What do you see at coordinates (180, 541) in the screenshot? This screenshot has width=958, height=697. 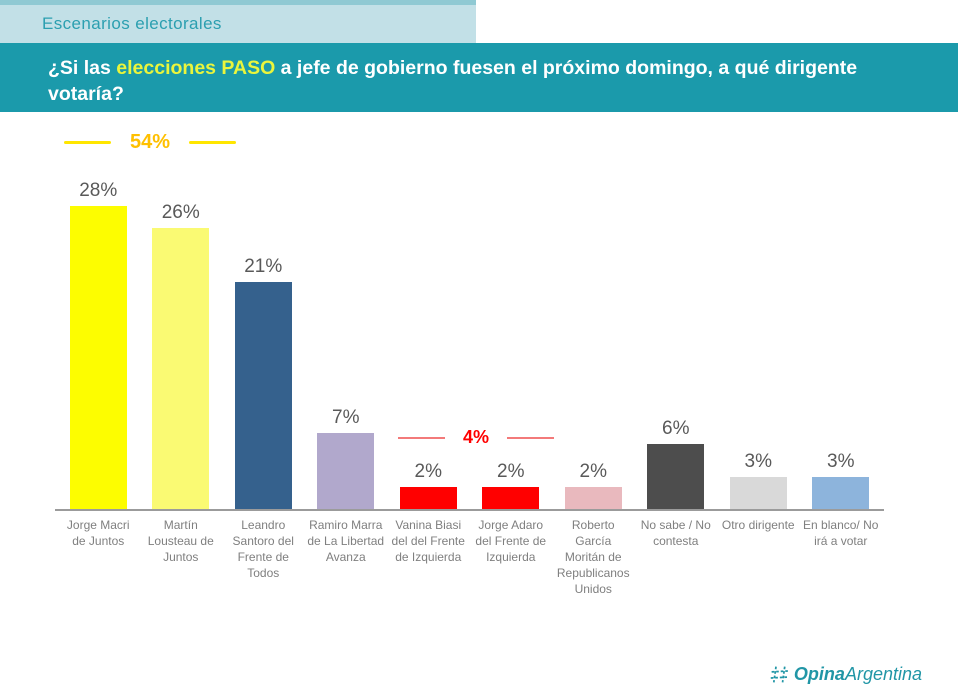 I see `category-label: Martín Lousteau de Juntos` at bounding box center [180, 541].